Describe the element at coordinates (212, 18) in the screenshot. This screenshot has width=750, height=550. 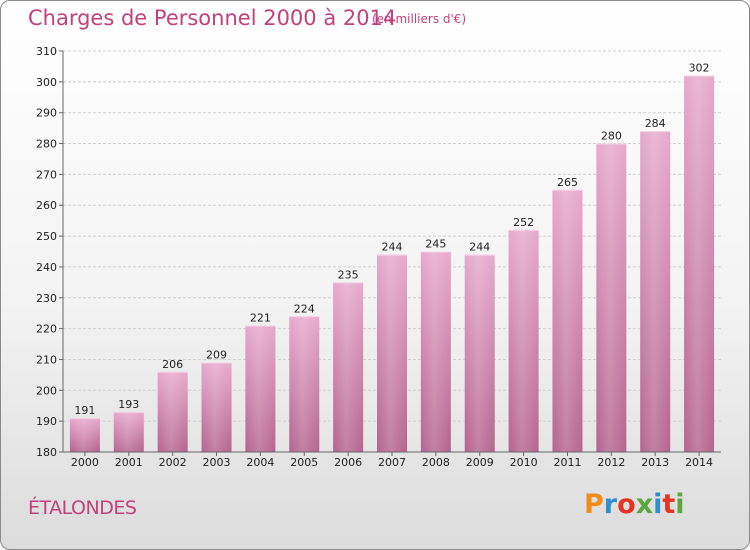
I see `chart-title: Charges de Personnel 2000 à 2014` at that location.